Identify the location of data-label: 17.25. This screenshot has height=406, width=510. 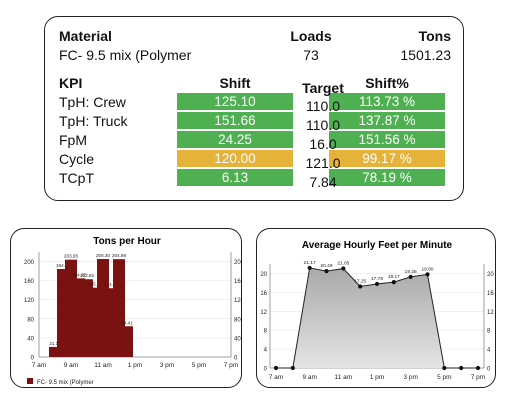
(360, 281).